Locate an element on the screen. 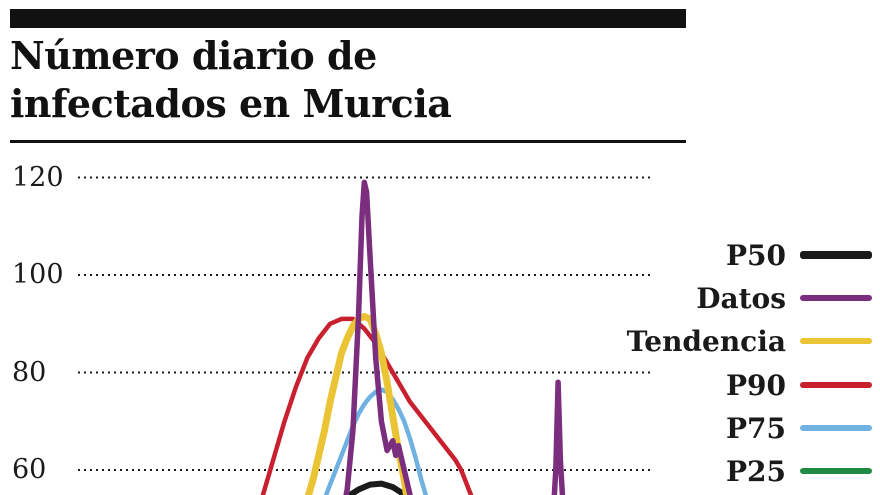 The width and height of the screenshot is (880, 495). legend-row: P90 is located at coordinates (742, 385).